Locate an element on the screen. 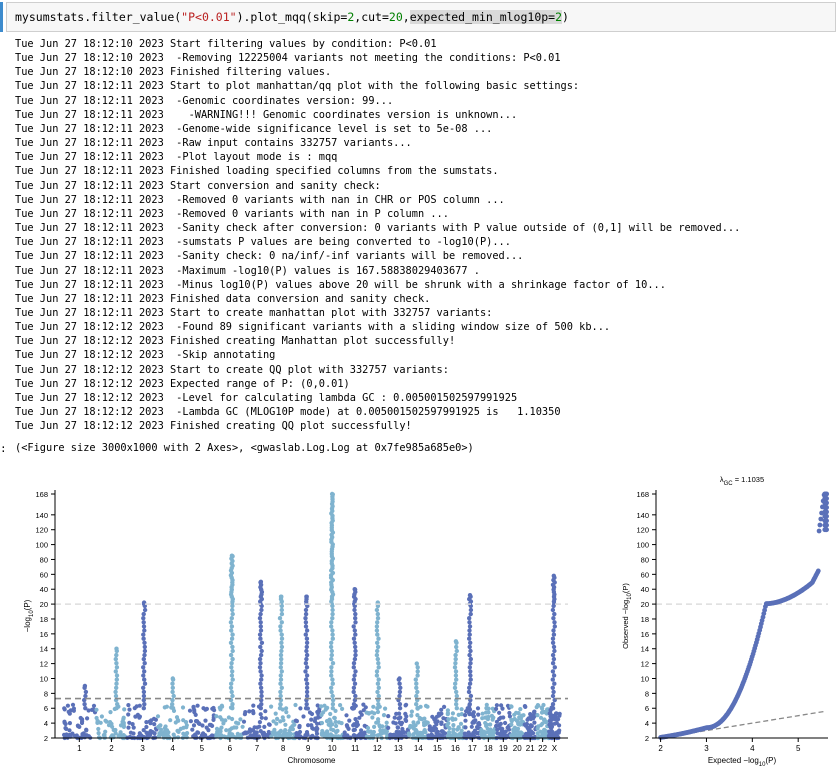  y-tick-label: 6 is located at coordinates (46, 708).